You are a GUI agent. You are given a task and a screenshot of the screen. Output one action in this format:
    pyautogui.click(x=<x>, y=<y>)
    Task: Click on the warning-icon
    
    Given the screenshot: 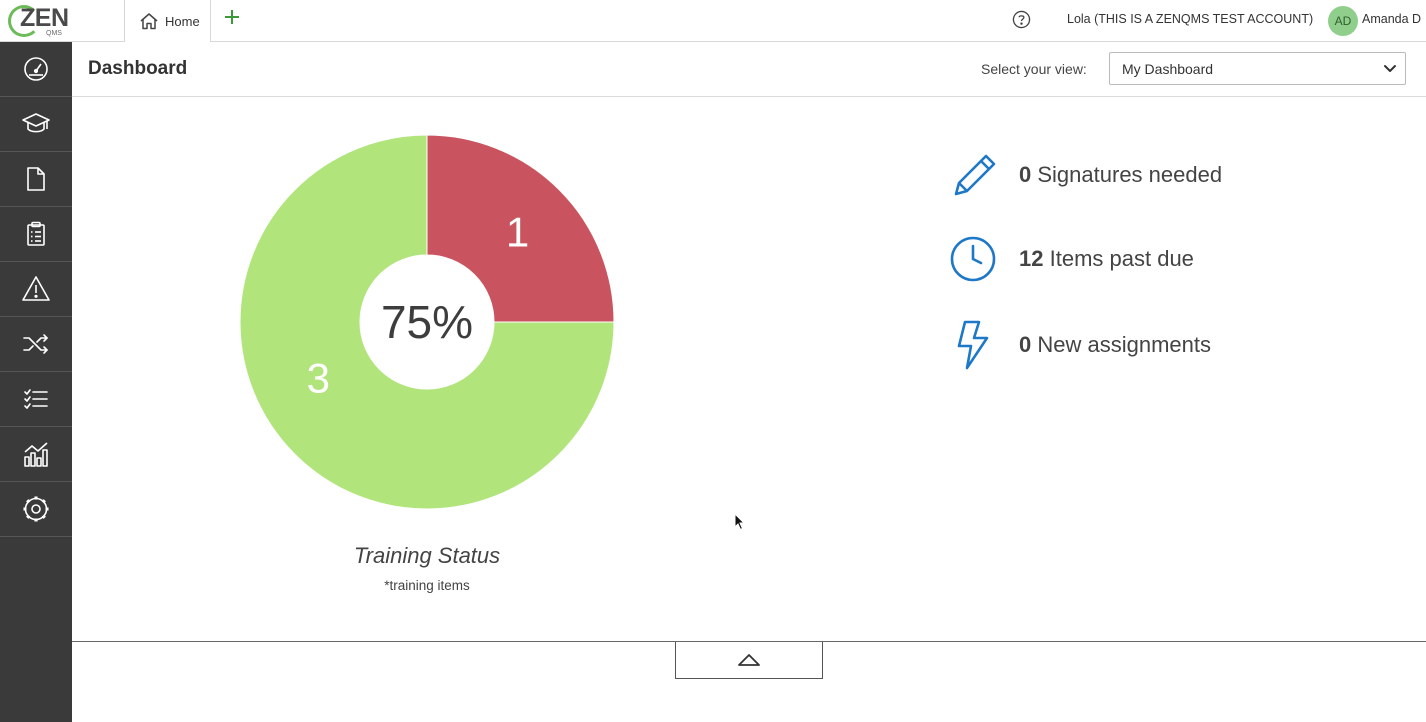 What is the action you would take?
    pyautogui.click(x=36, y=288)
    